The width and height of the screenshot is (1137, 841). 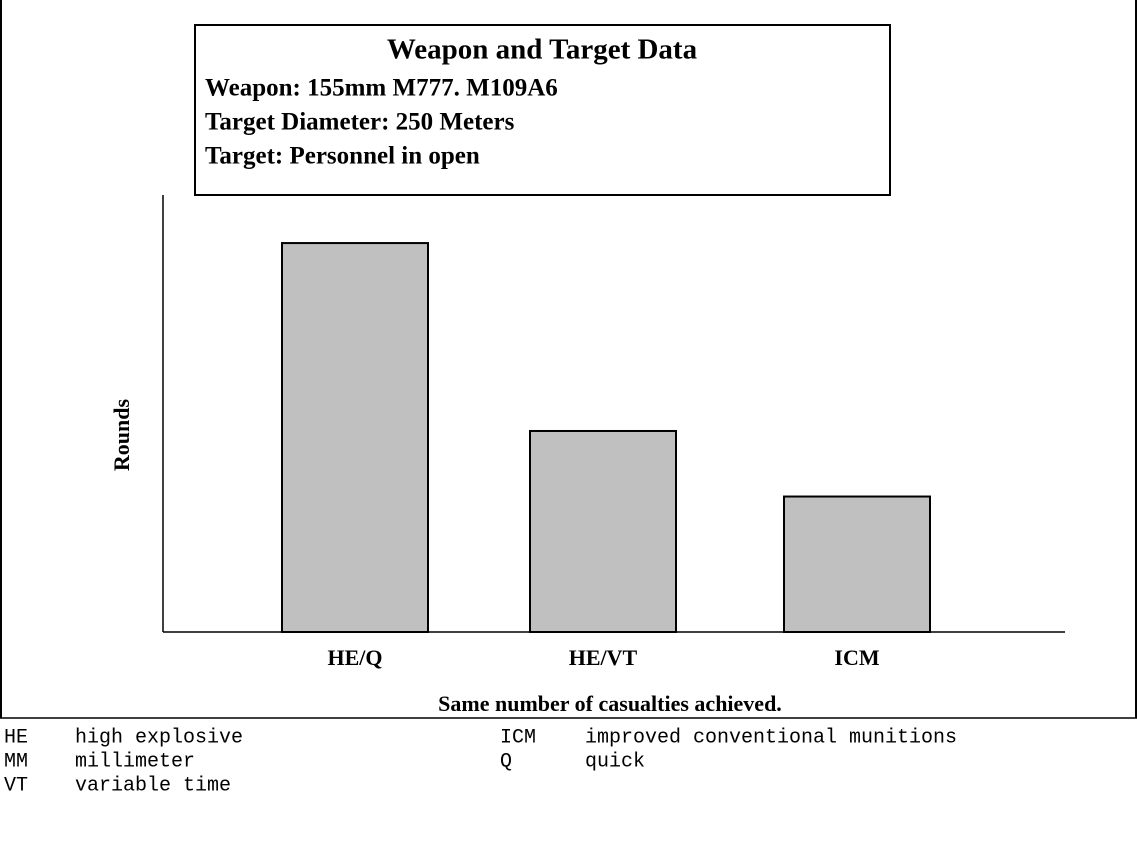 What do you see at coordinates (771, 737) in the screenshot?
I see `glossary-definition: improved conventional munitions` at bounding box center [771, 737].